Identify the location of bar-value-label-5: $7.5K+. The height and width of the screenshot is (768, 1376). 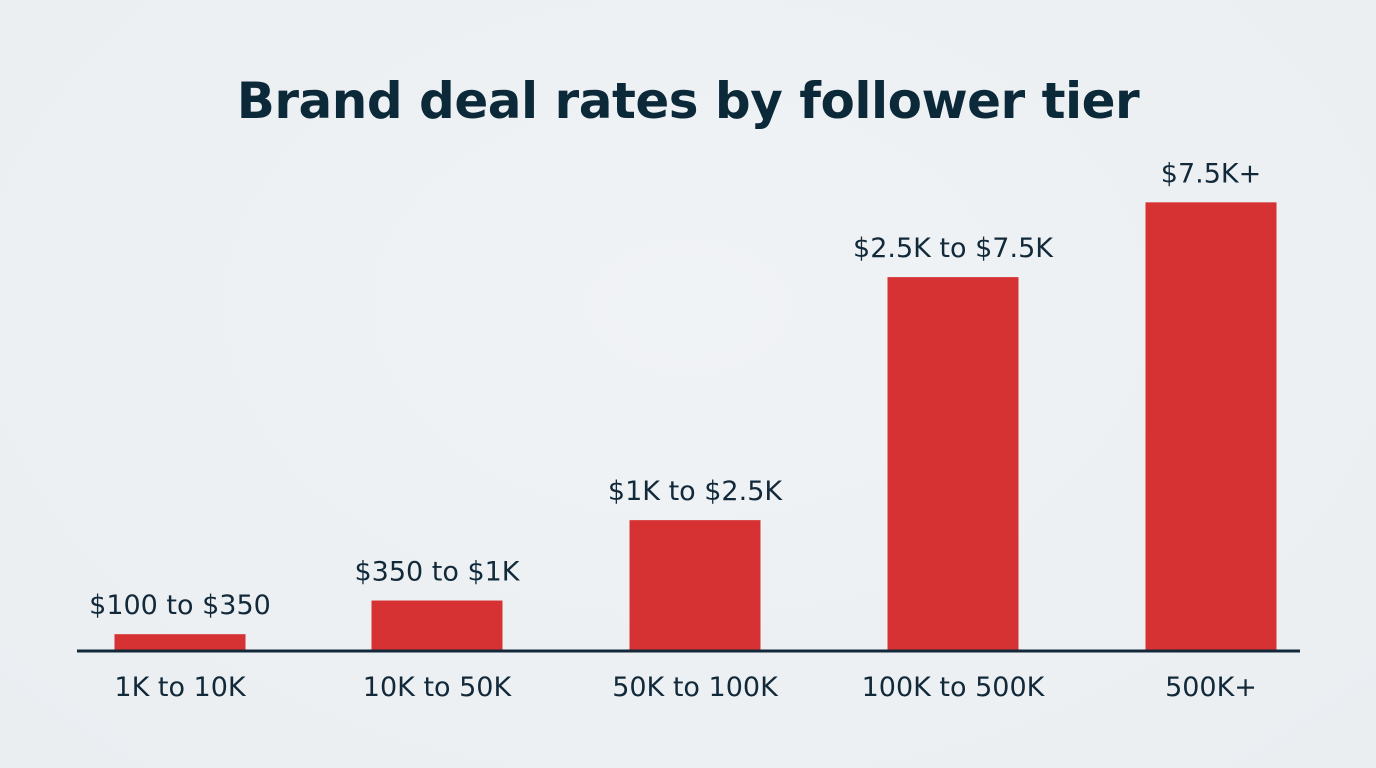
(1211, 173).